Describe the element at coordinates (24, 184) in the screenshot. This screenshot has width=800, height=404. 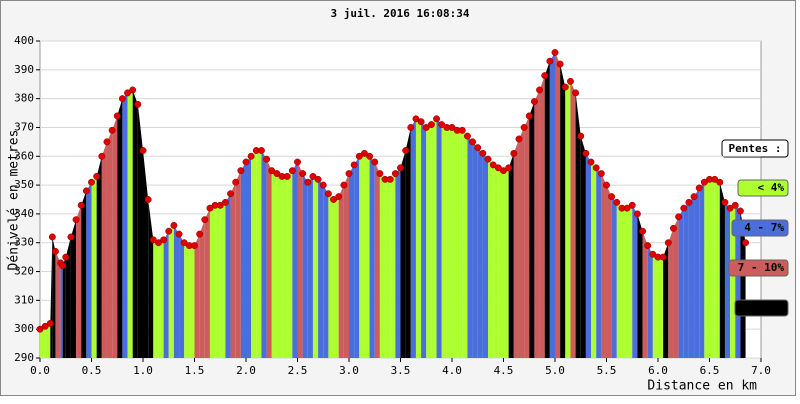
I see `y-tick-label: 350` at that location.